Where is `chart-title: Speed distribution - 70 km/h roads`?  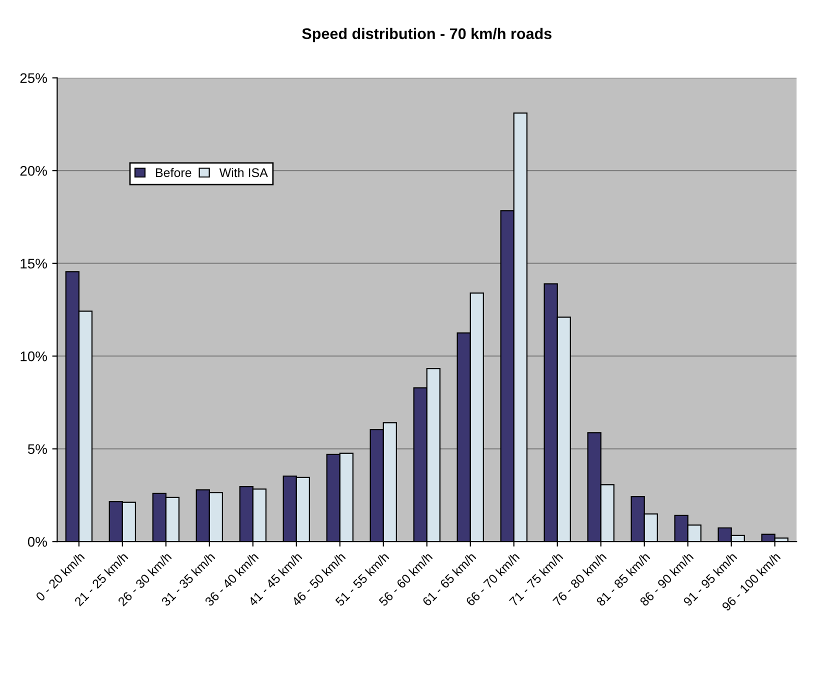
chart-title: Speed distribution - 70 km/h roads is located at coordinates (427, 35).